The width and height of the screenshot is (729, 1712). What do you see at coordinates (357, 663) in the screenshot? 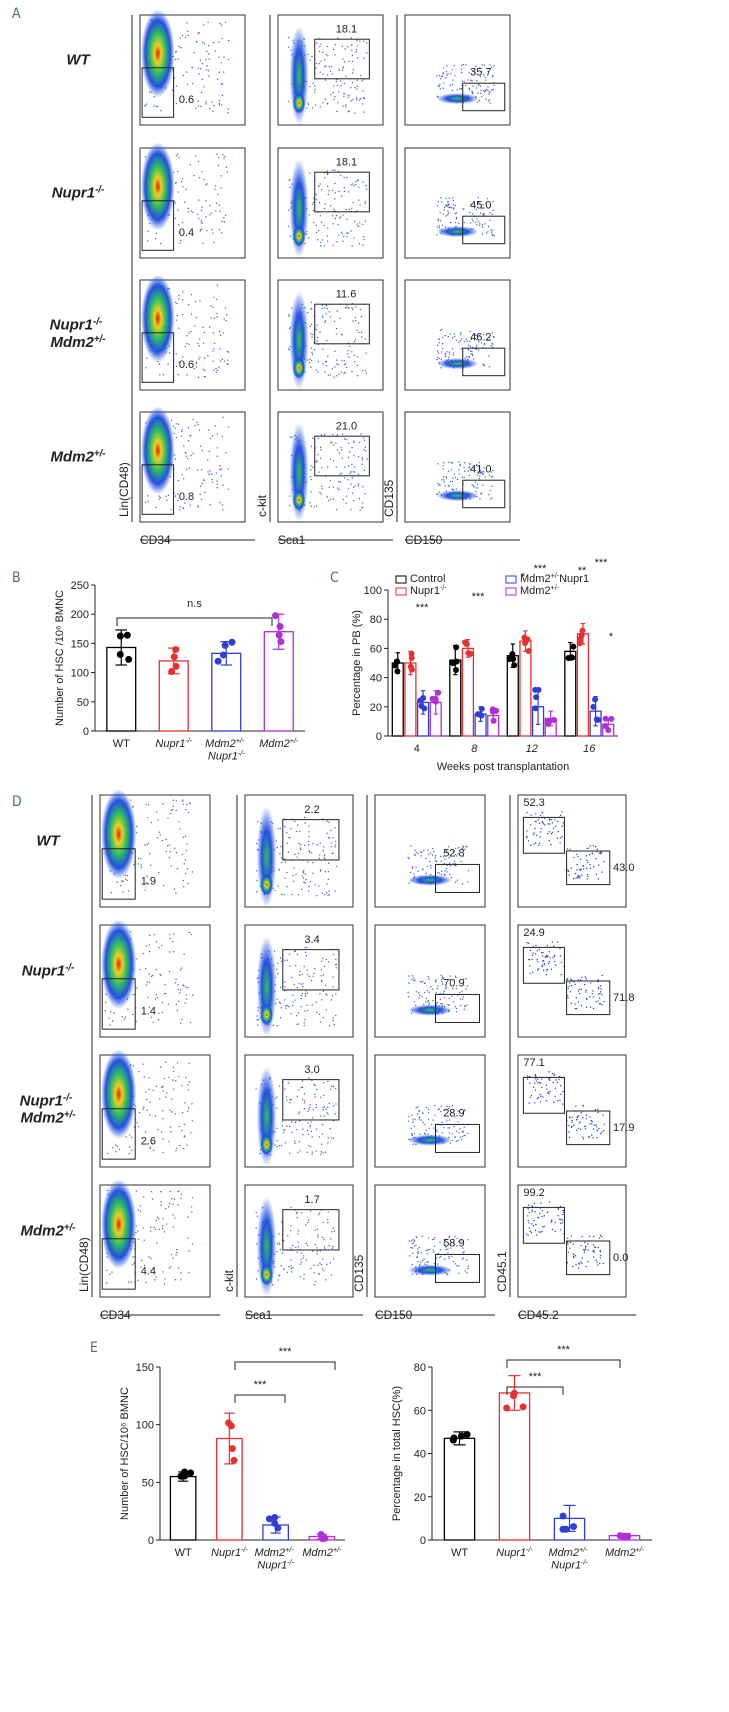
I see `y-axis-label: Percentage in PB (%)` at bounding box center [357, 663].